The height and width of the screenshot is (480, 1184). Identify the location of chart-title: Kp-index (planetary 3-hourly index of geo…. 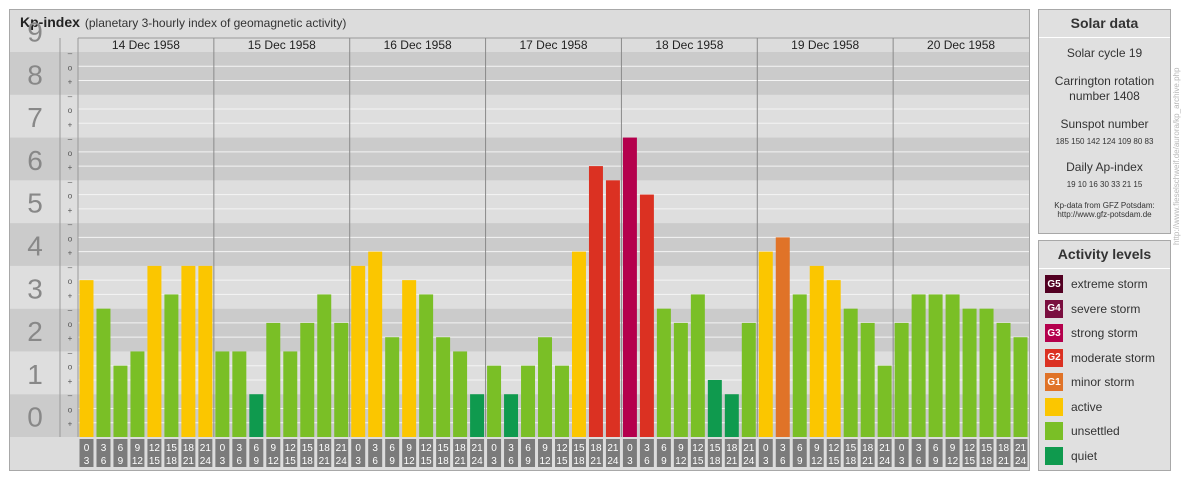
(183, 23).